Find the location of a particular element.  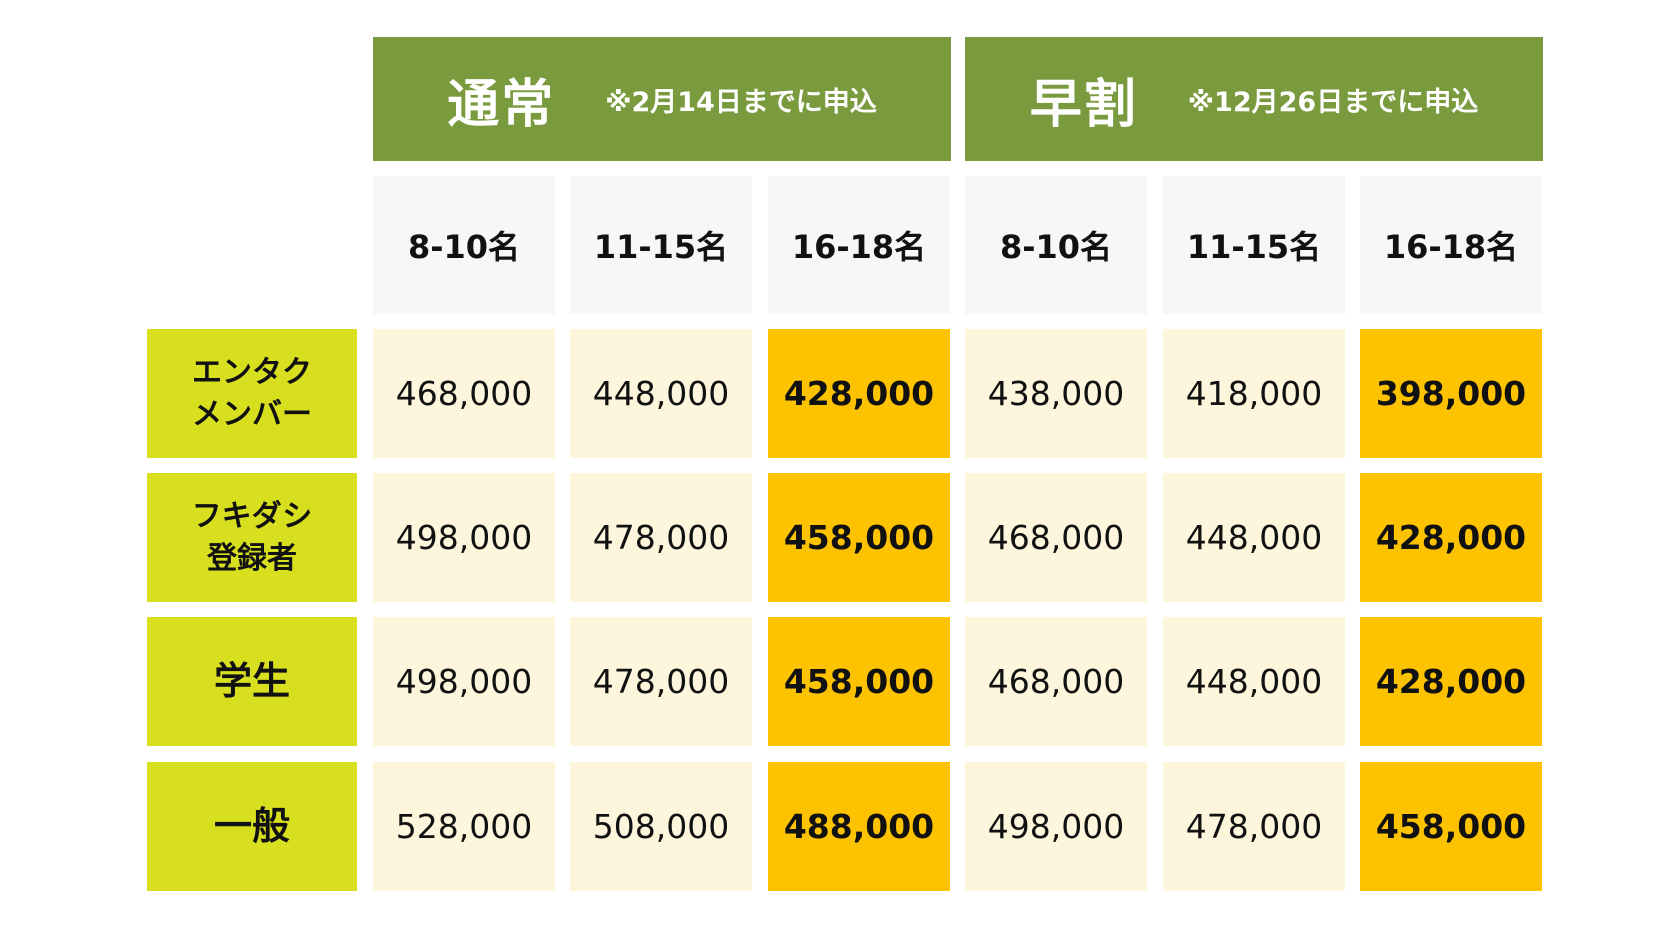

group-header-early: 早割 ※12月26日までに申込 is located at coordinates (1254, 99).